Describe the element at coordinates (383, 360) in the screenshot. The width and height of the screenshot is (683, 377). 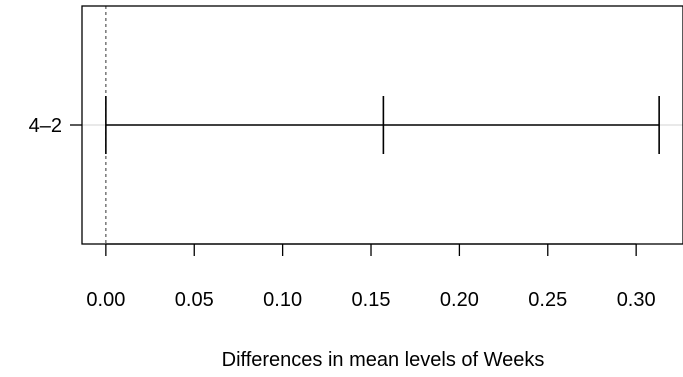
I see `x-axis-title: Differences in mean levels of Weeks` at that location.